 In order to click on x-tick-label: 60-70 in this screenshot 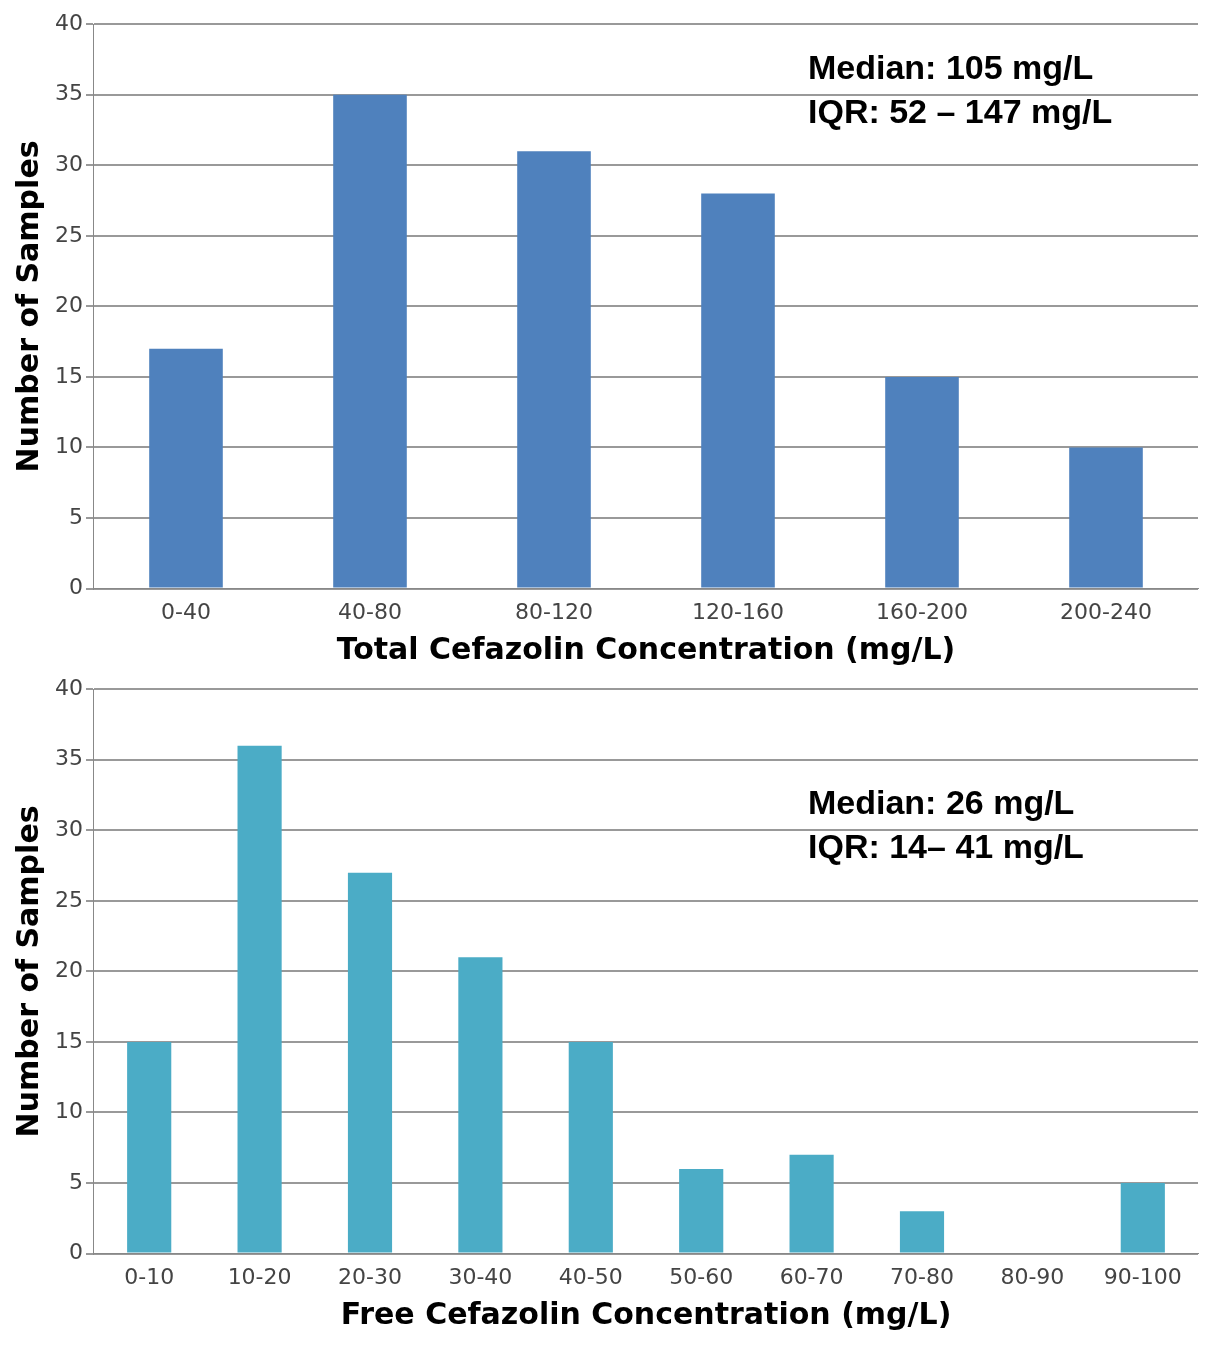, I will do `click(811, 1276)`.